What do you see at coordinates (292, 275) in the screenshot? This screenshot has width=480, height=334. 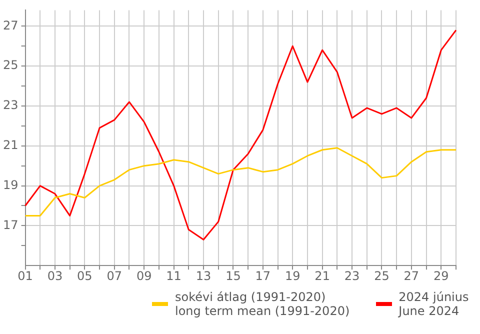 I see `x-tick-label: 19` at bounding box center [292, 275].